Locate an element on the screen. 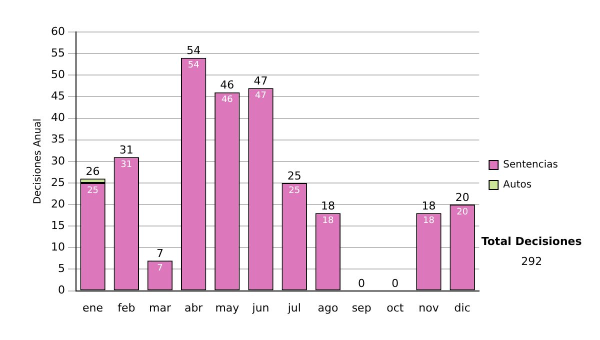 The height and width of the screenshot is (340, 600). x-tick-label: jun is located at coordinates (260, 307).